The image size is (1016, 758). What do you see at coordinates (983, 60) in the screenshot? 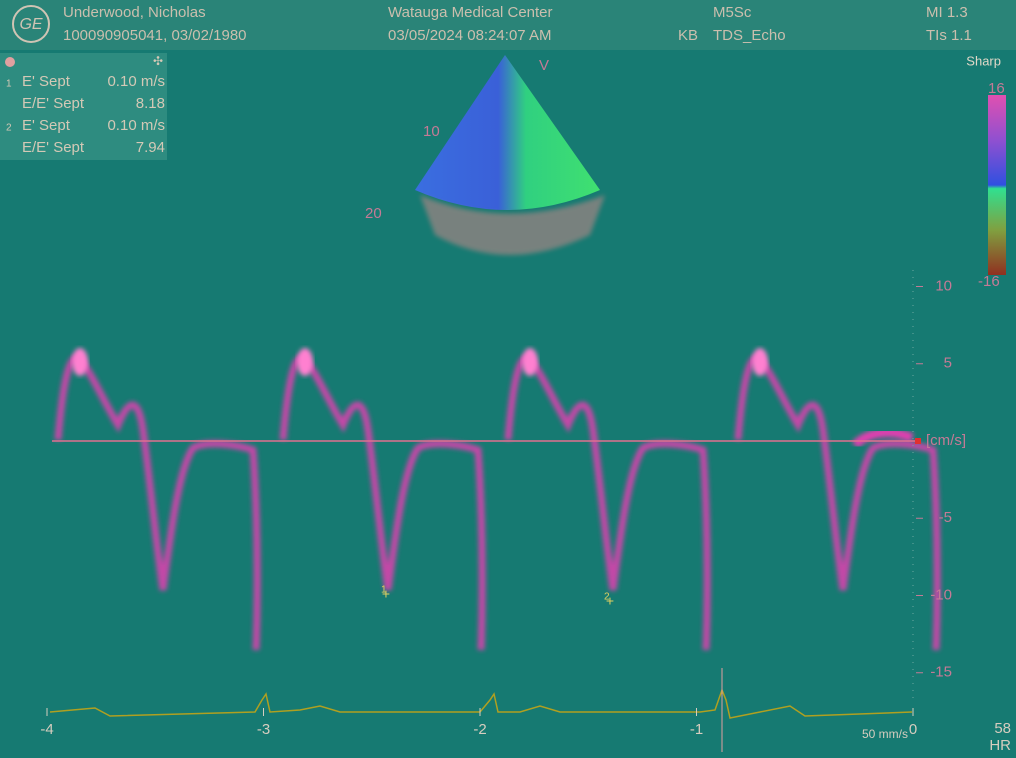
I see `map-label: Sharp` at bounding box center [983, 60].